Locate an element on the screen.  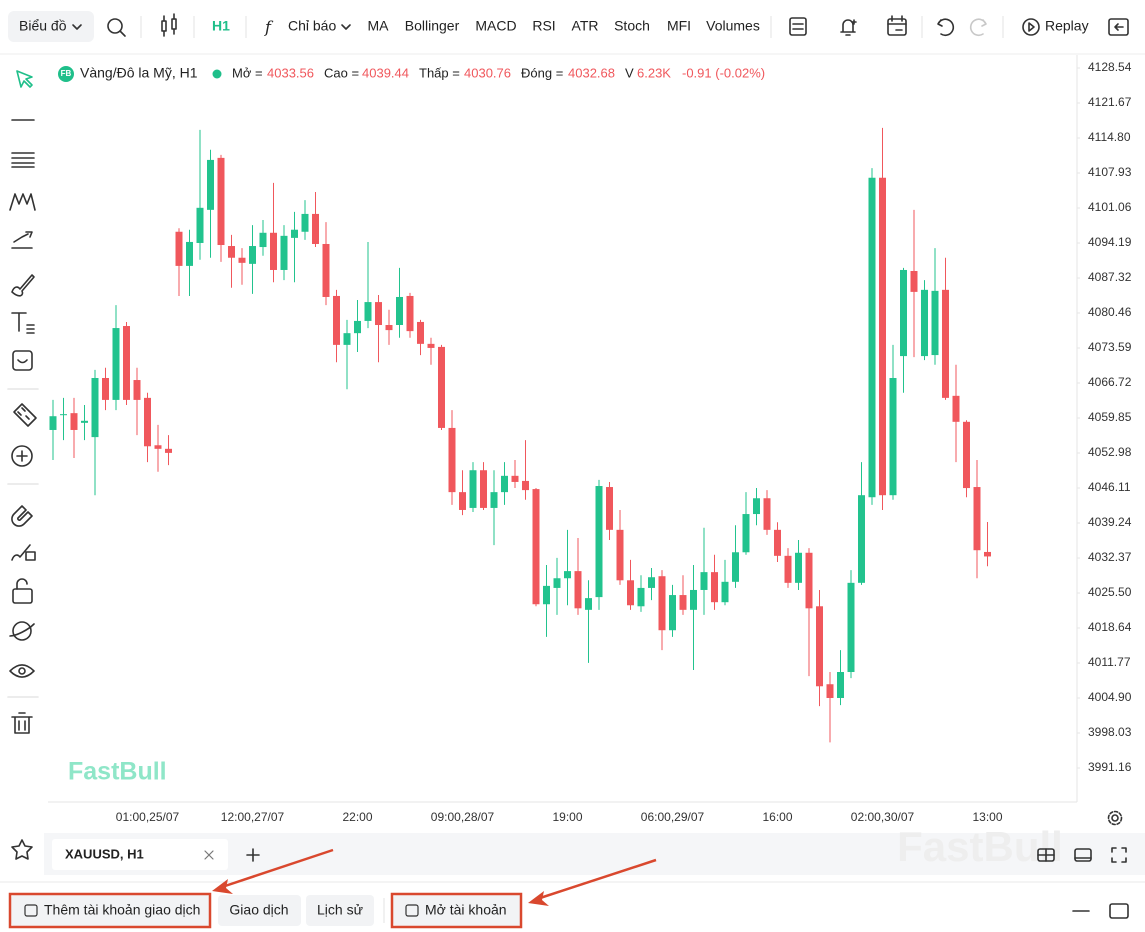
x-tick-label: 09:00,28/07 is located at coordinates (463, 817).